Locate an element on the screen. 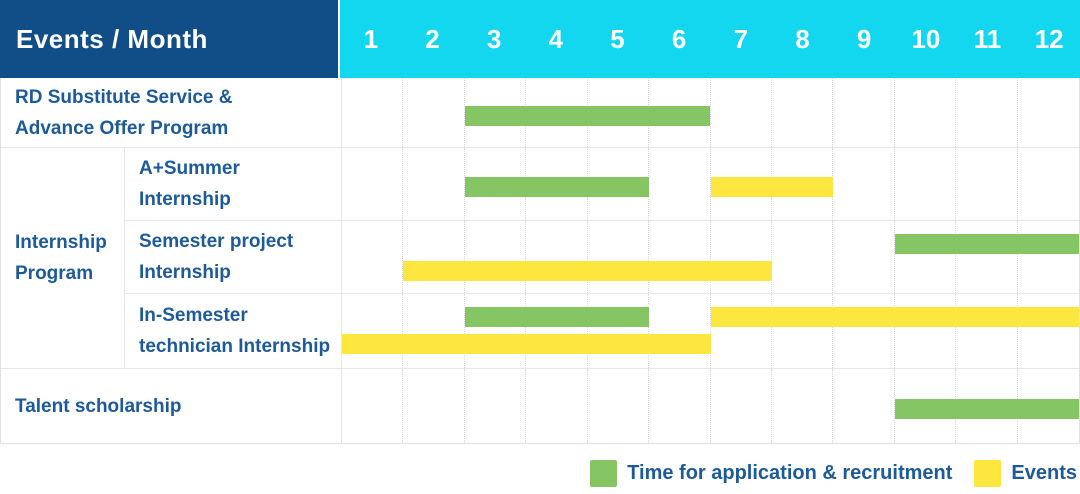  legend-item: Events is located at coordinates (1025, 473).